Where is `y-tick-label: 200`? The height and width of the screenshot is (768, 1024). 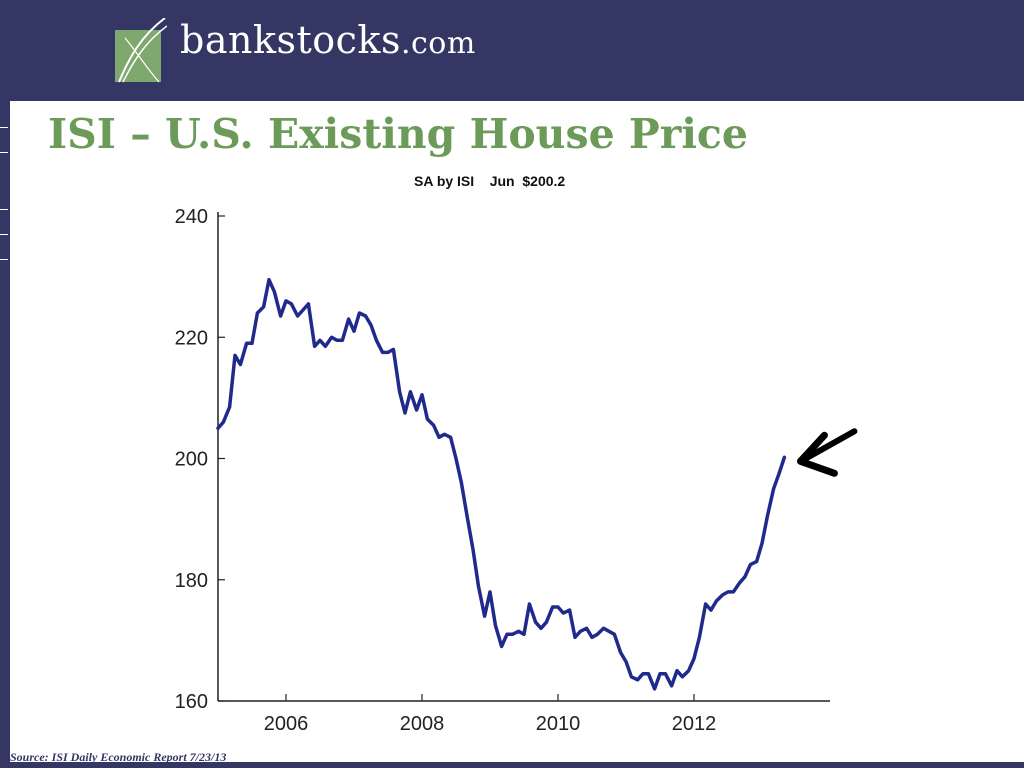 y-tick-label: 200 is located at coordinates (191, 460).